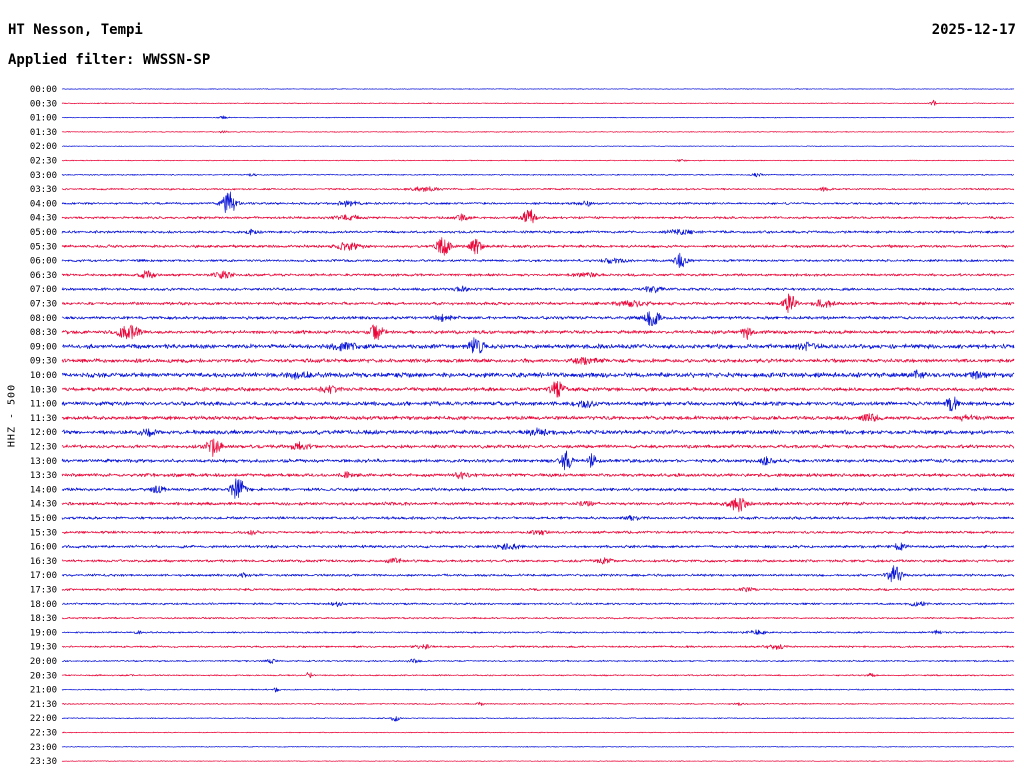 Image resolution: width=1024 pixels, height=780 pixels. I want to click on trace-time-label: 12:00, so click(43, 433).